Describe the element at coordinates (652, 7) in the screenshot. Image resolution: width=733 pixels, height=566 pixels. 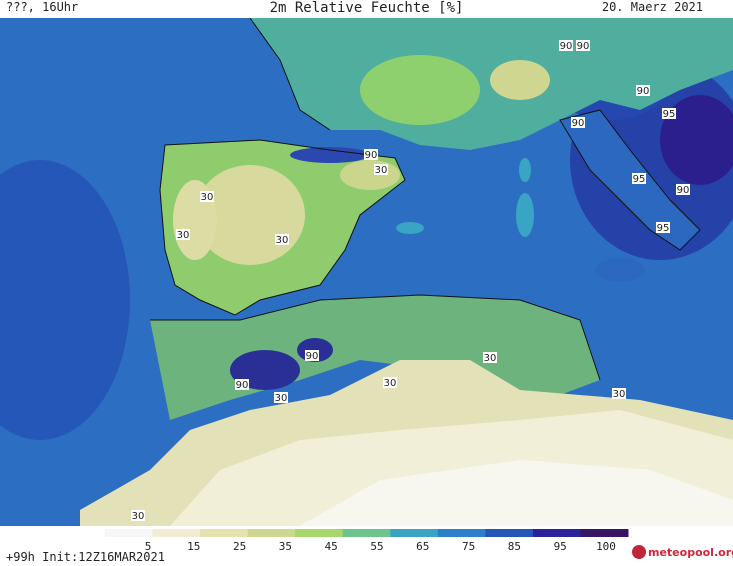
I see `forecast-date: 20. Maerz 2021` at that location.